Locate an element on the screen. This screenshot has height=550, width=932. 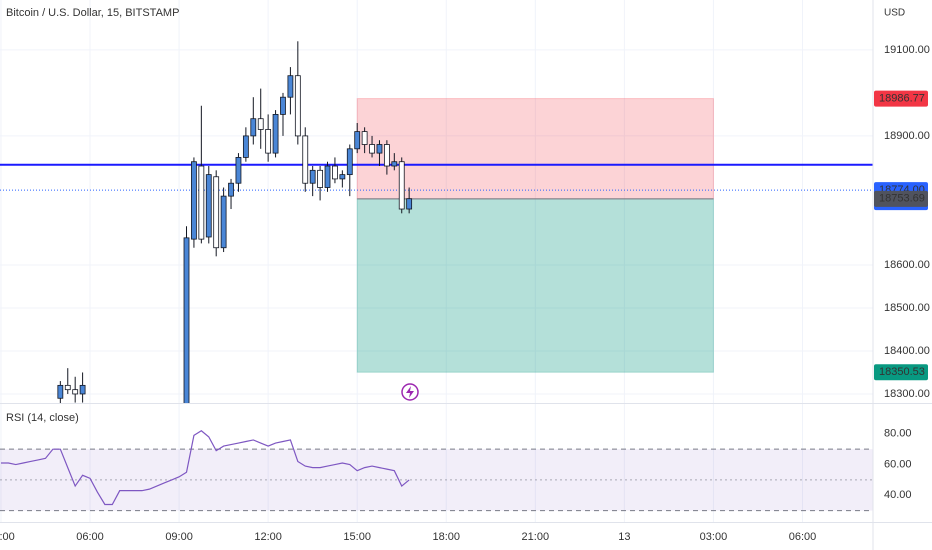
rsi-title: RSI (14, close) is located at coordinates (42, 418).